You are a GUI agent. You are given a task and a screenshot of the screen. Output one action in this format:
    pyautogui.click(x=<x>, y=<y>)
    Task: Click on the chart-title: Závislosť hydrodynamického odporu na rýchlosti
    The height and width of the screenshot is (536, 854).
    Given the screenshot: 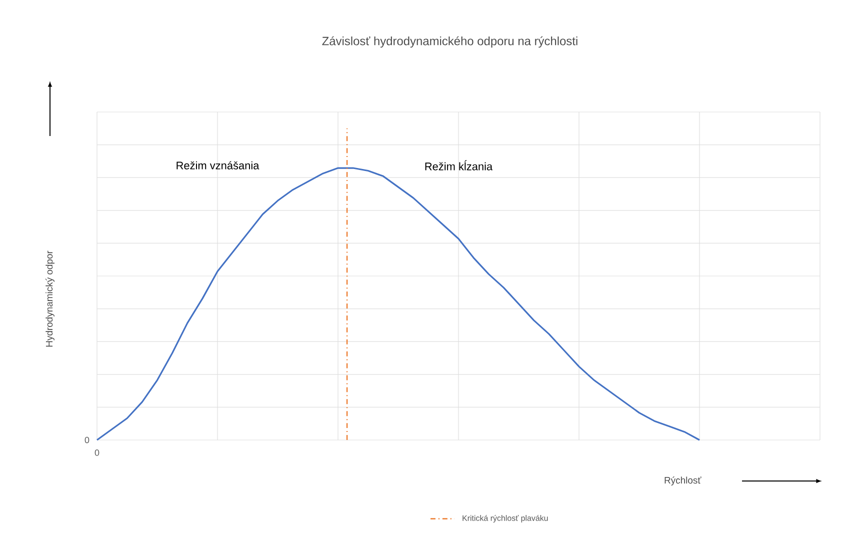 What is the action you would take?
    pyautogui.click(x=450, y=42)
    